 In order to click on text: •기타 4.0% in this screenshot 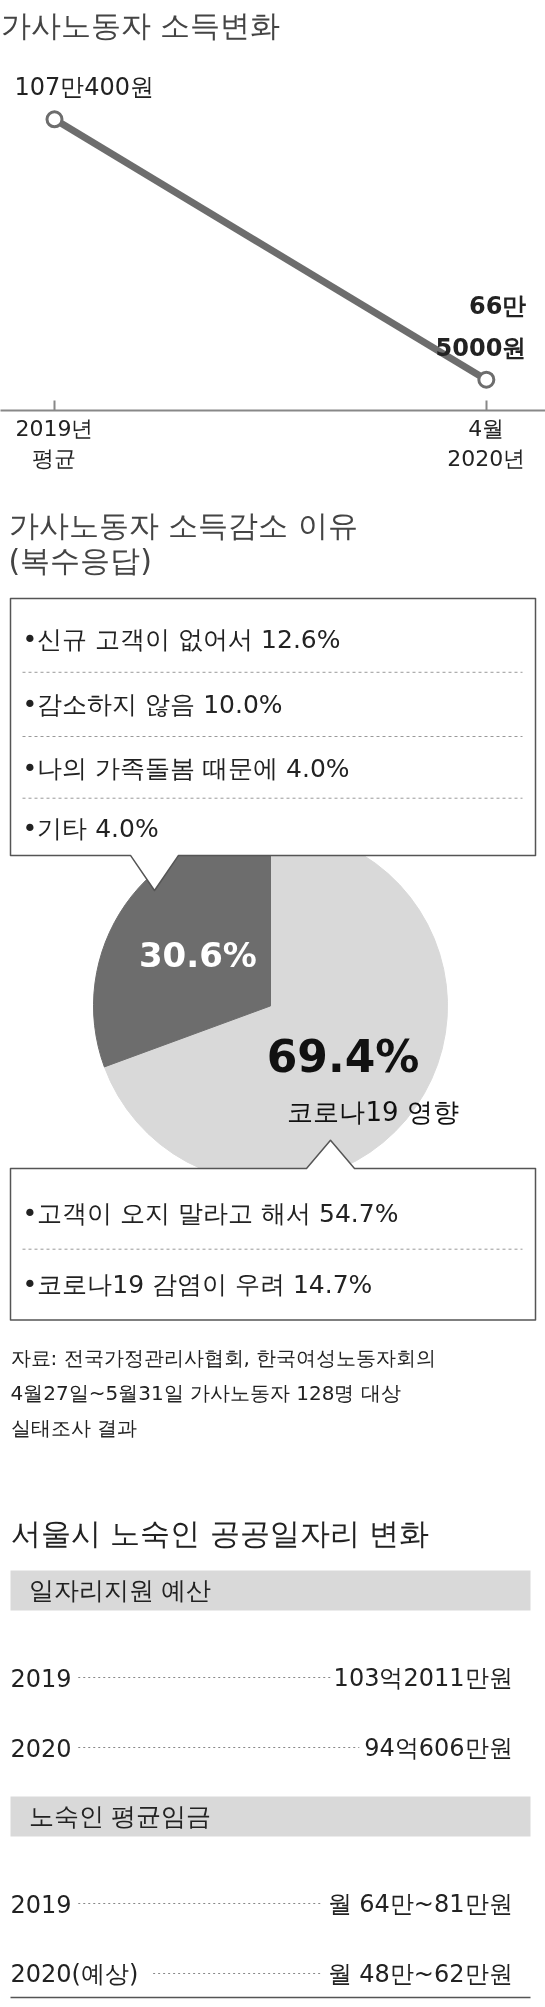, I will do `click(90, 828)`.